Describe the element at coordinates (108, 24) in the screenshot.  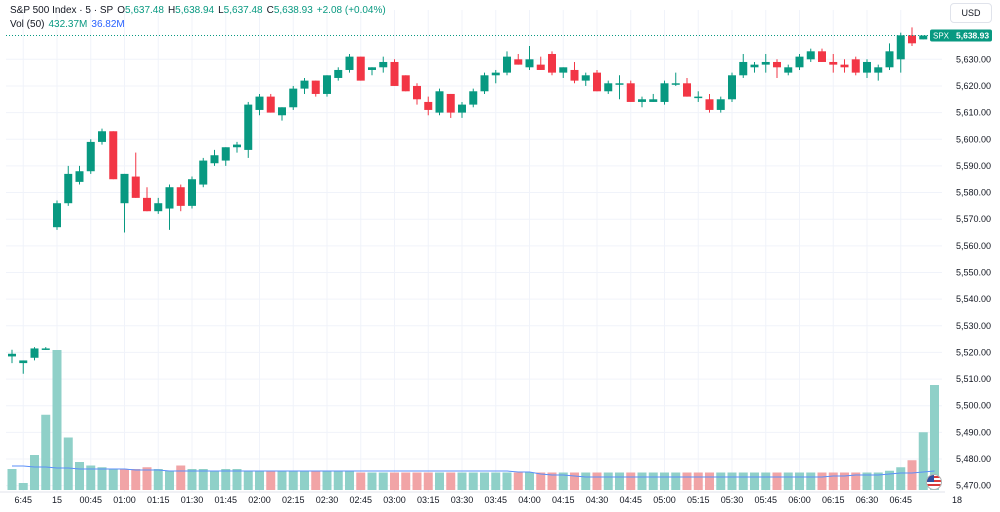
I see `volume-ma-value: 36.82M` at that location.